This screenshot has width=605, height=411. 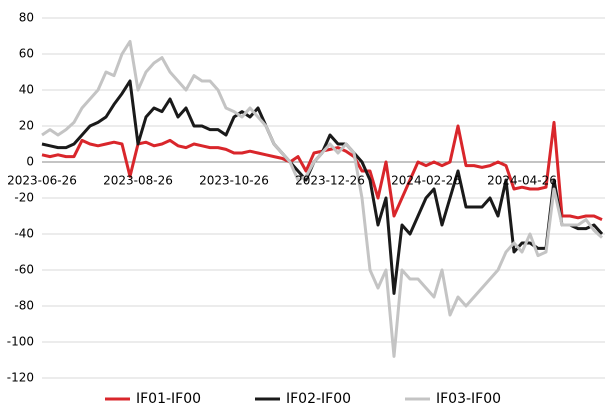 I want to click on y-tick-label: -60, so click(x=24, y=270).